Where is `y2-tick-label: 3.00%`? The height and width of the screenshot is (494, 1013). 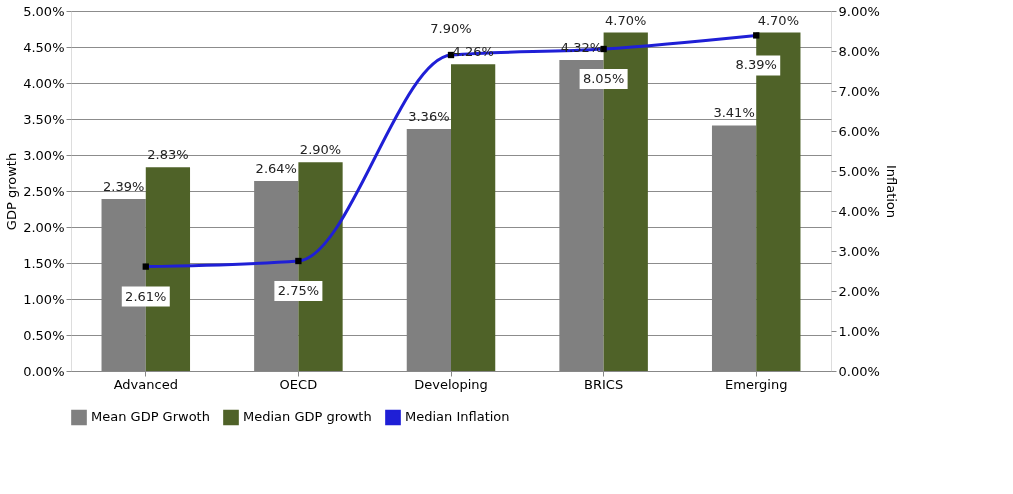 y2-tick-label: 3.00% is located at coordinates (859, 251).